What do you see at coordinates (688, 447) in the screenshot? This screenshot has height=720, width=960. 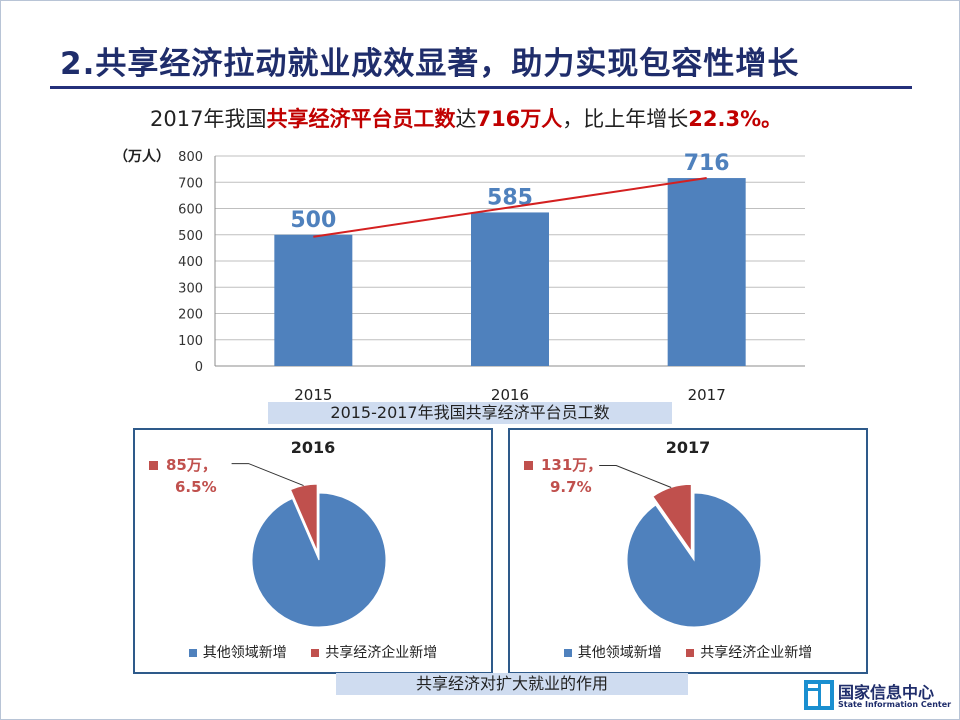 I see `pie-title: 2017` at bounding box center [688, 447].